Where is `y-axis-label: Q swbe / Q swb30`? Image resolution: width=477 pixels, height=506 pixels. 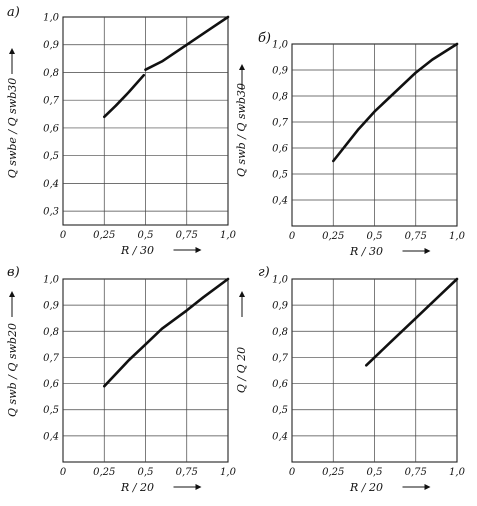 y-axis-label: Q swbe / Q swb30 is located at coordinates (12, 128).